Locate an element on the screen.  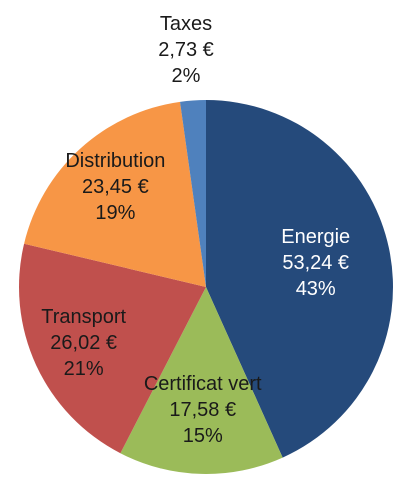
data-label: Distribution 23,45 € 19% is located at coordinates (115, 187).